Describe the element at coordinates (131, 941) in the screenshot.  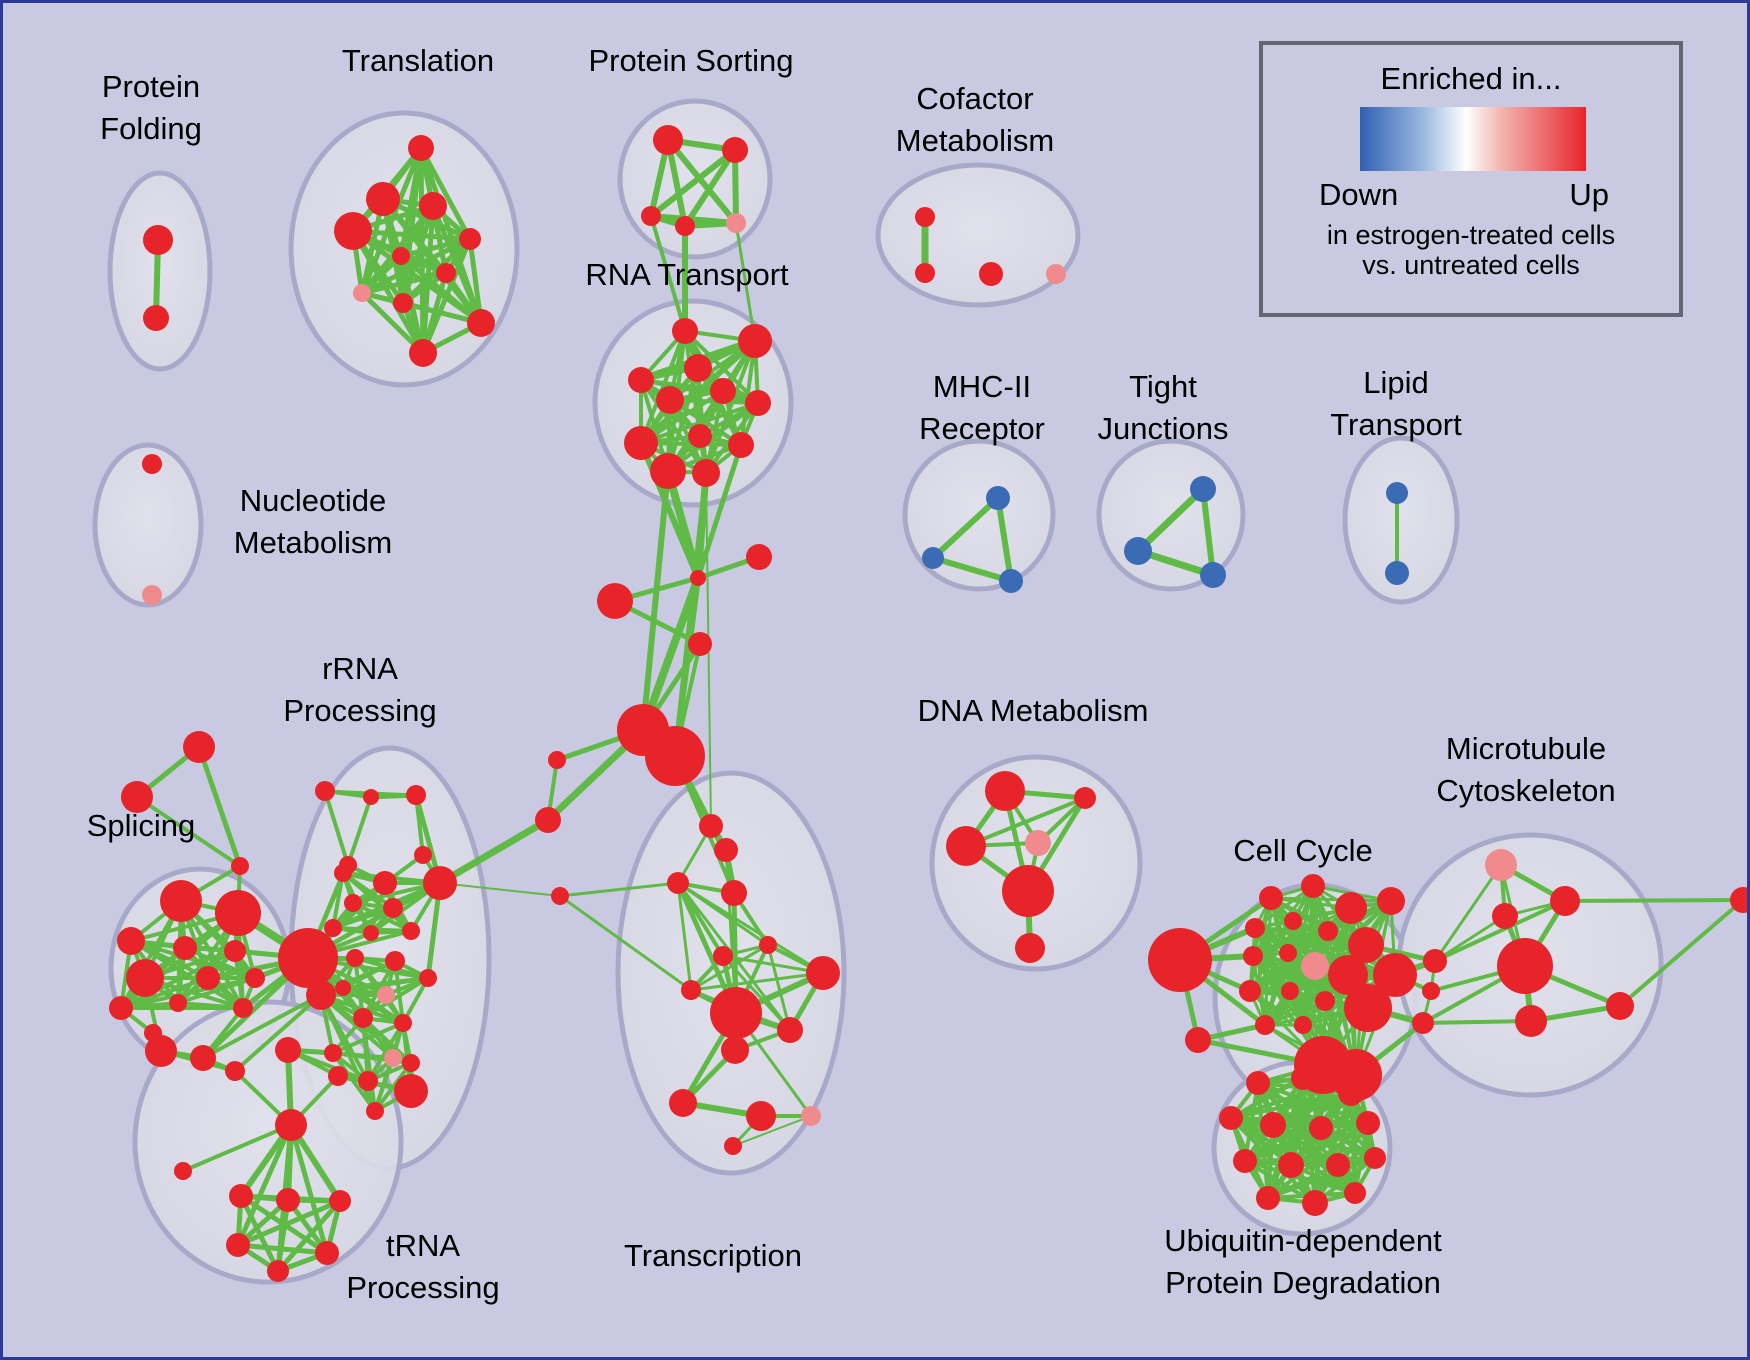
I see `node-sp3` at that location.